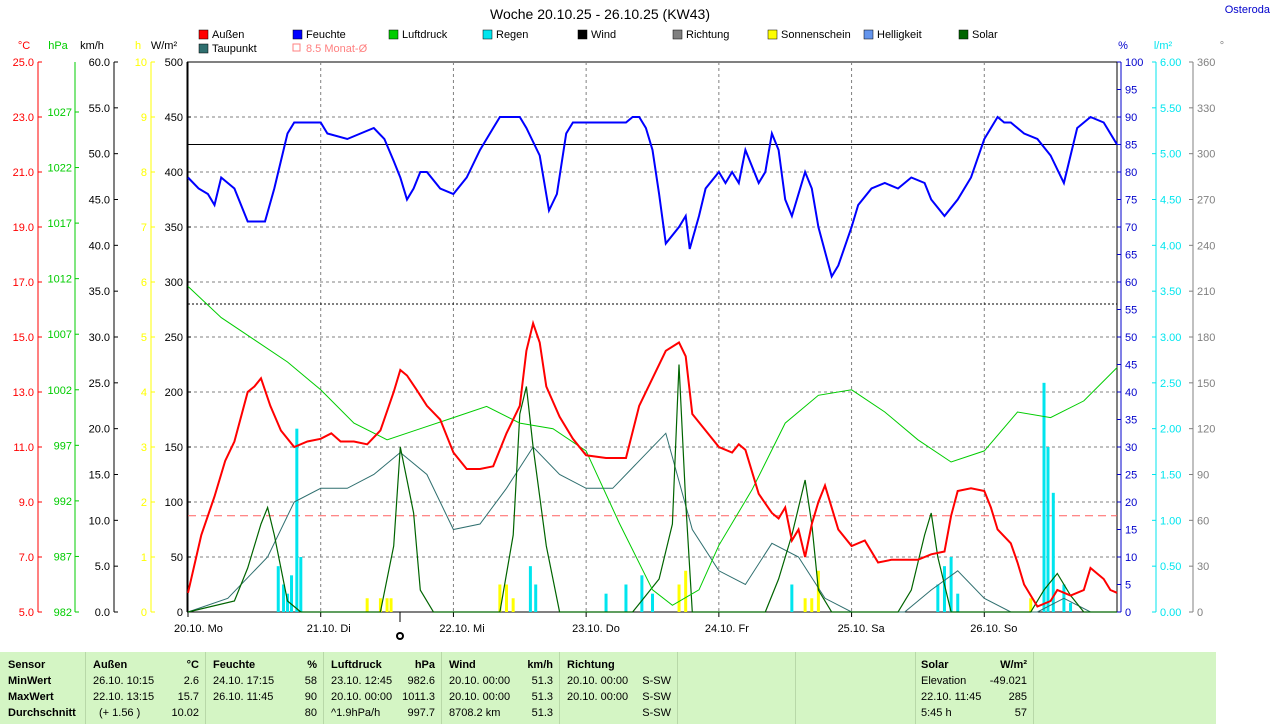 The image size is (1274, 724). I want to click on x-tick-label: 20.10. Mo, so click(198, 629).